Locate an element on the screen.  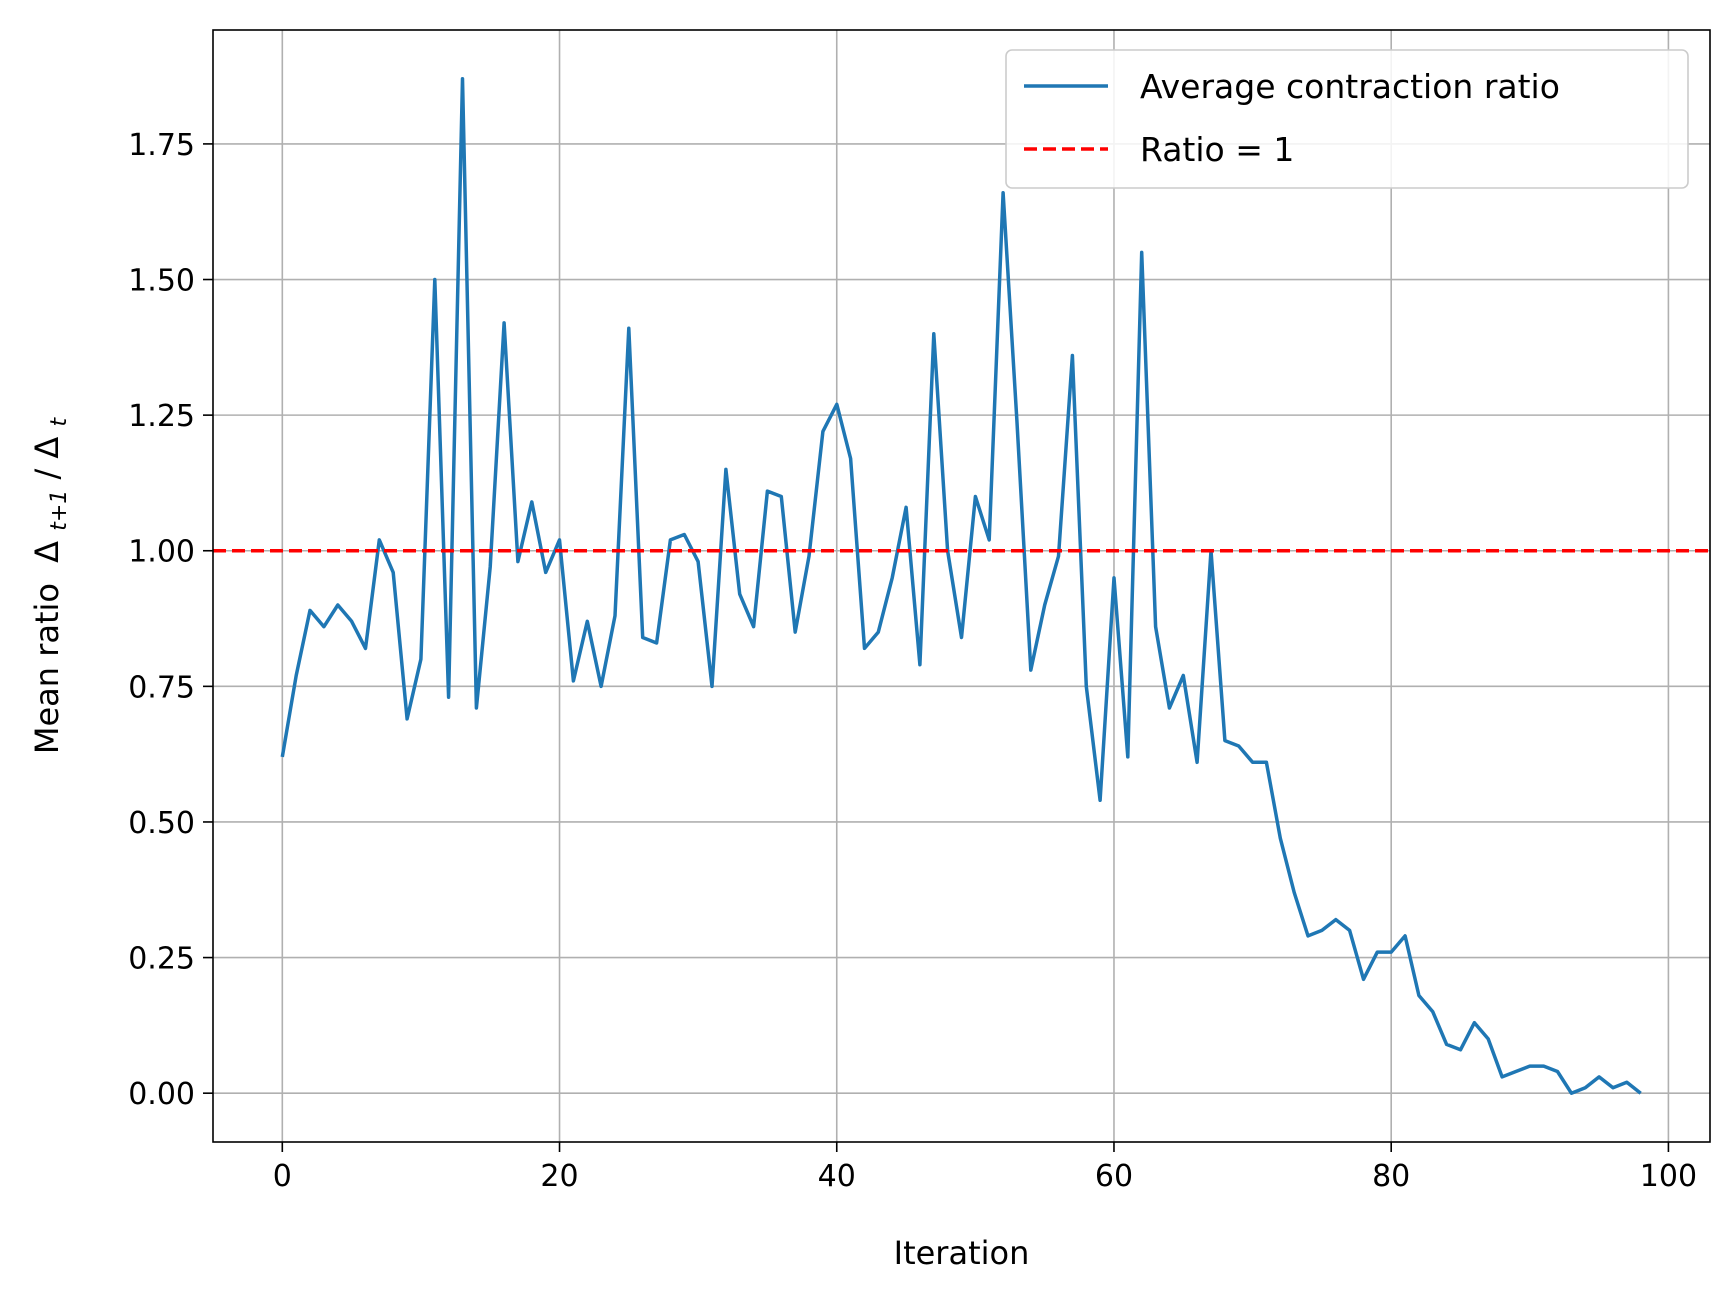
y-tick-label: 1.50 is located at coordinates (161, 281).